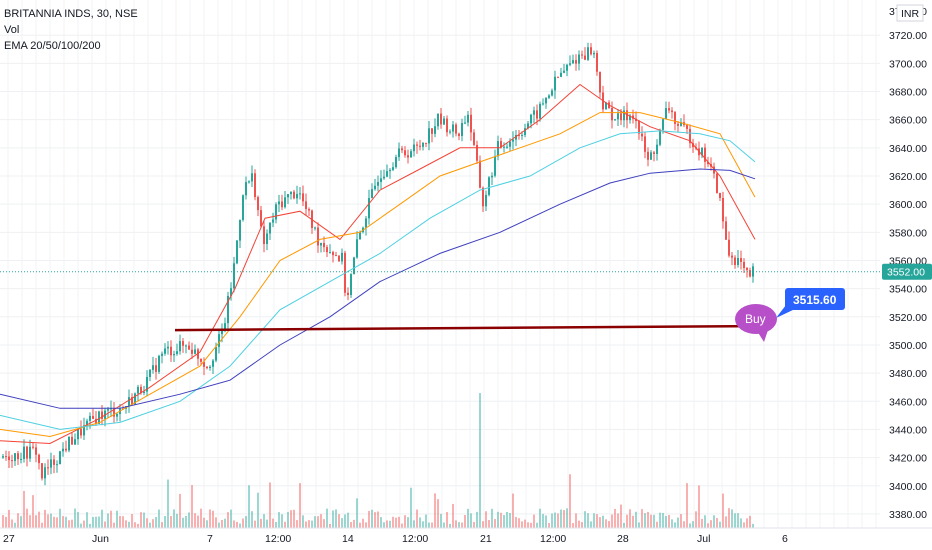  I want to click on buy-label: Buy, so click(755, 319).